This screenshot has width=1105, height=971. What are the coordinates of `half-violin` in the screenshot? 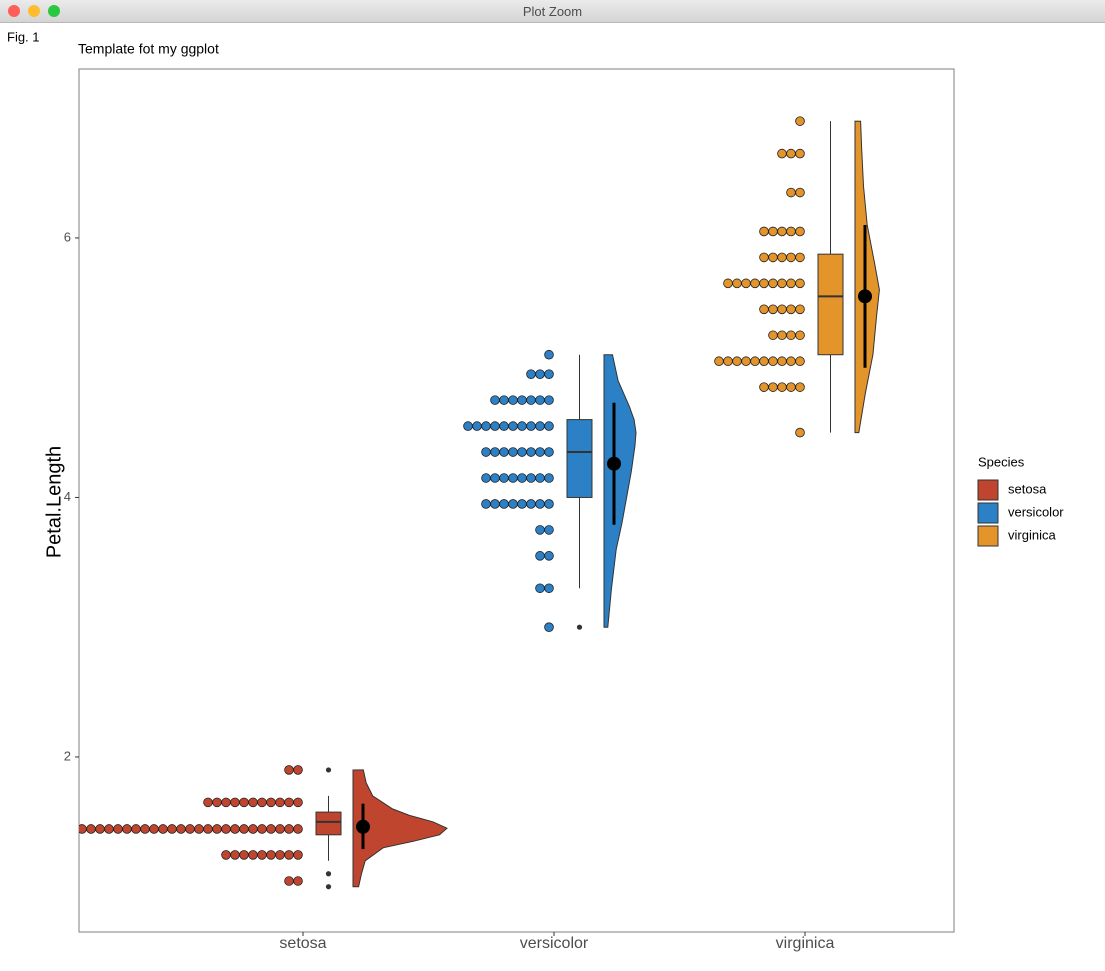 It's located at (867, 277).